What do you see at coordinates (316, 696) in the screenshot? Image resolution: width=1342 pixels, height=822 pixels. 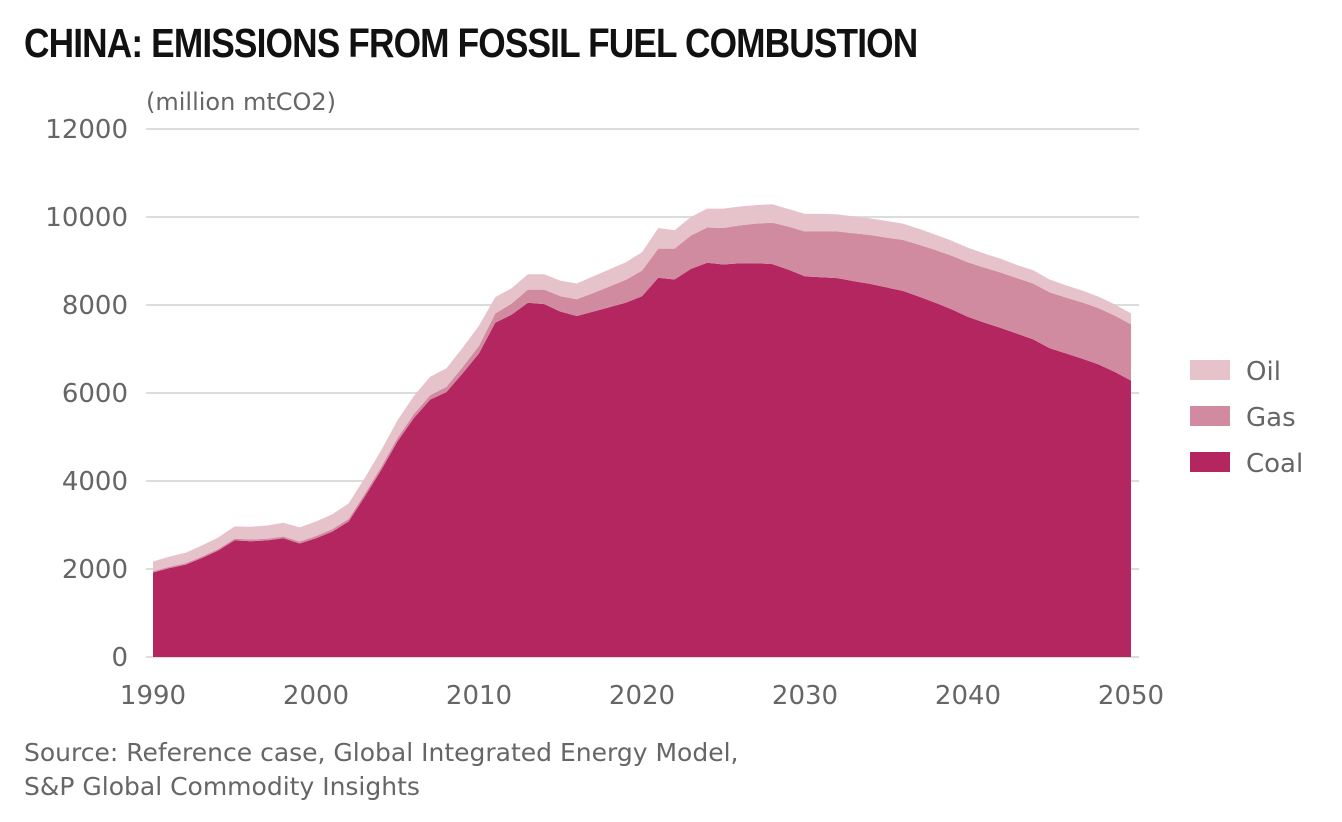 I see `x-tick-label: 2000` at bounding box center [316, 696].